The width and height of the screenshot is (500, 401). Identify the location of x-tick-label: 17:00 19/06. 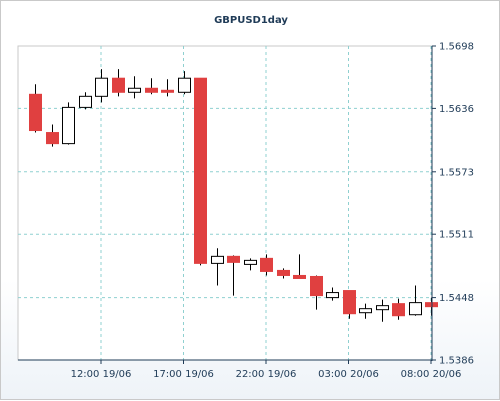
(183, 374).